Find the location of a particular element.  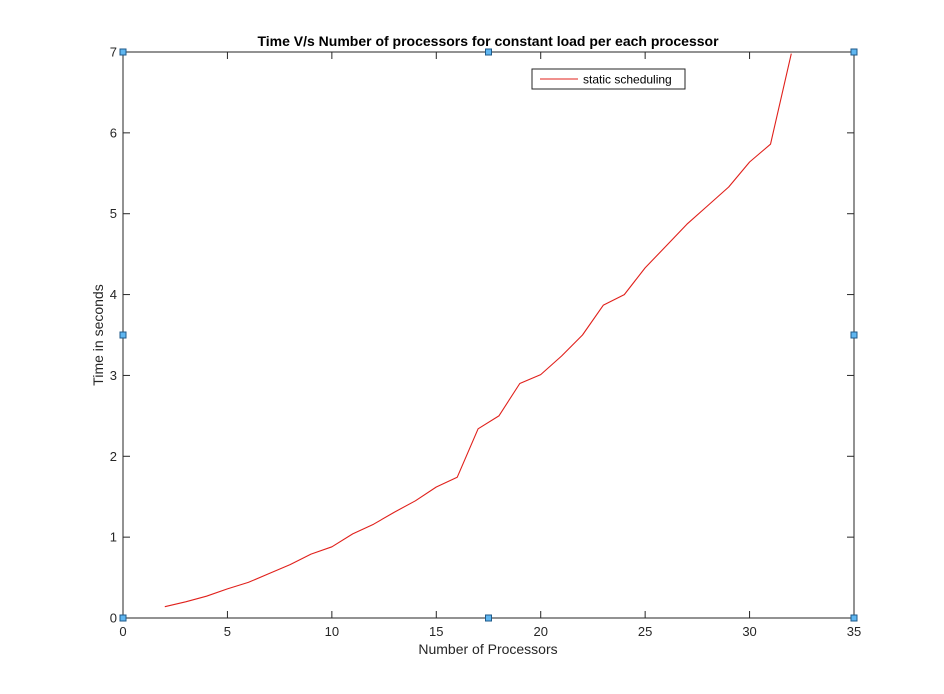

y-tick-label: 2 is located at coordinates (113, 456).